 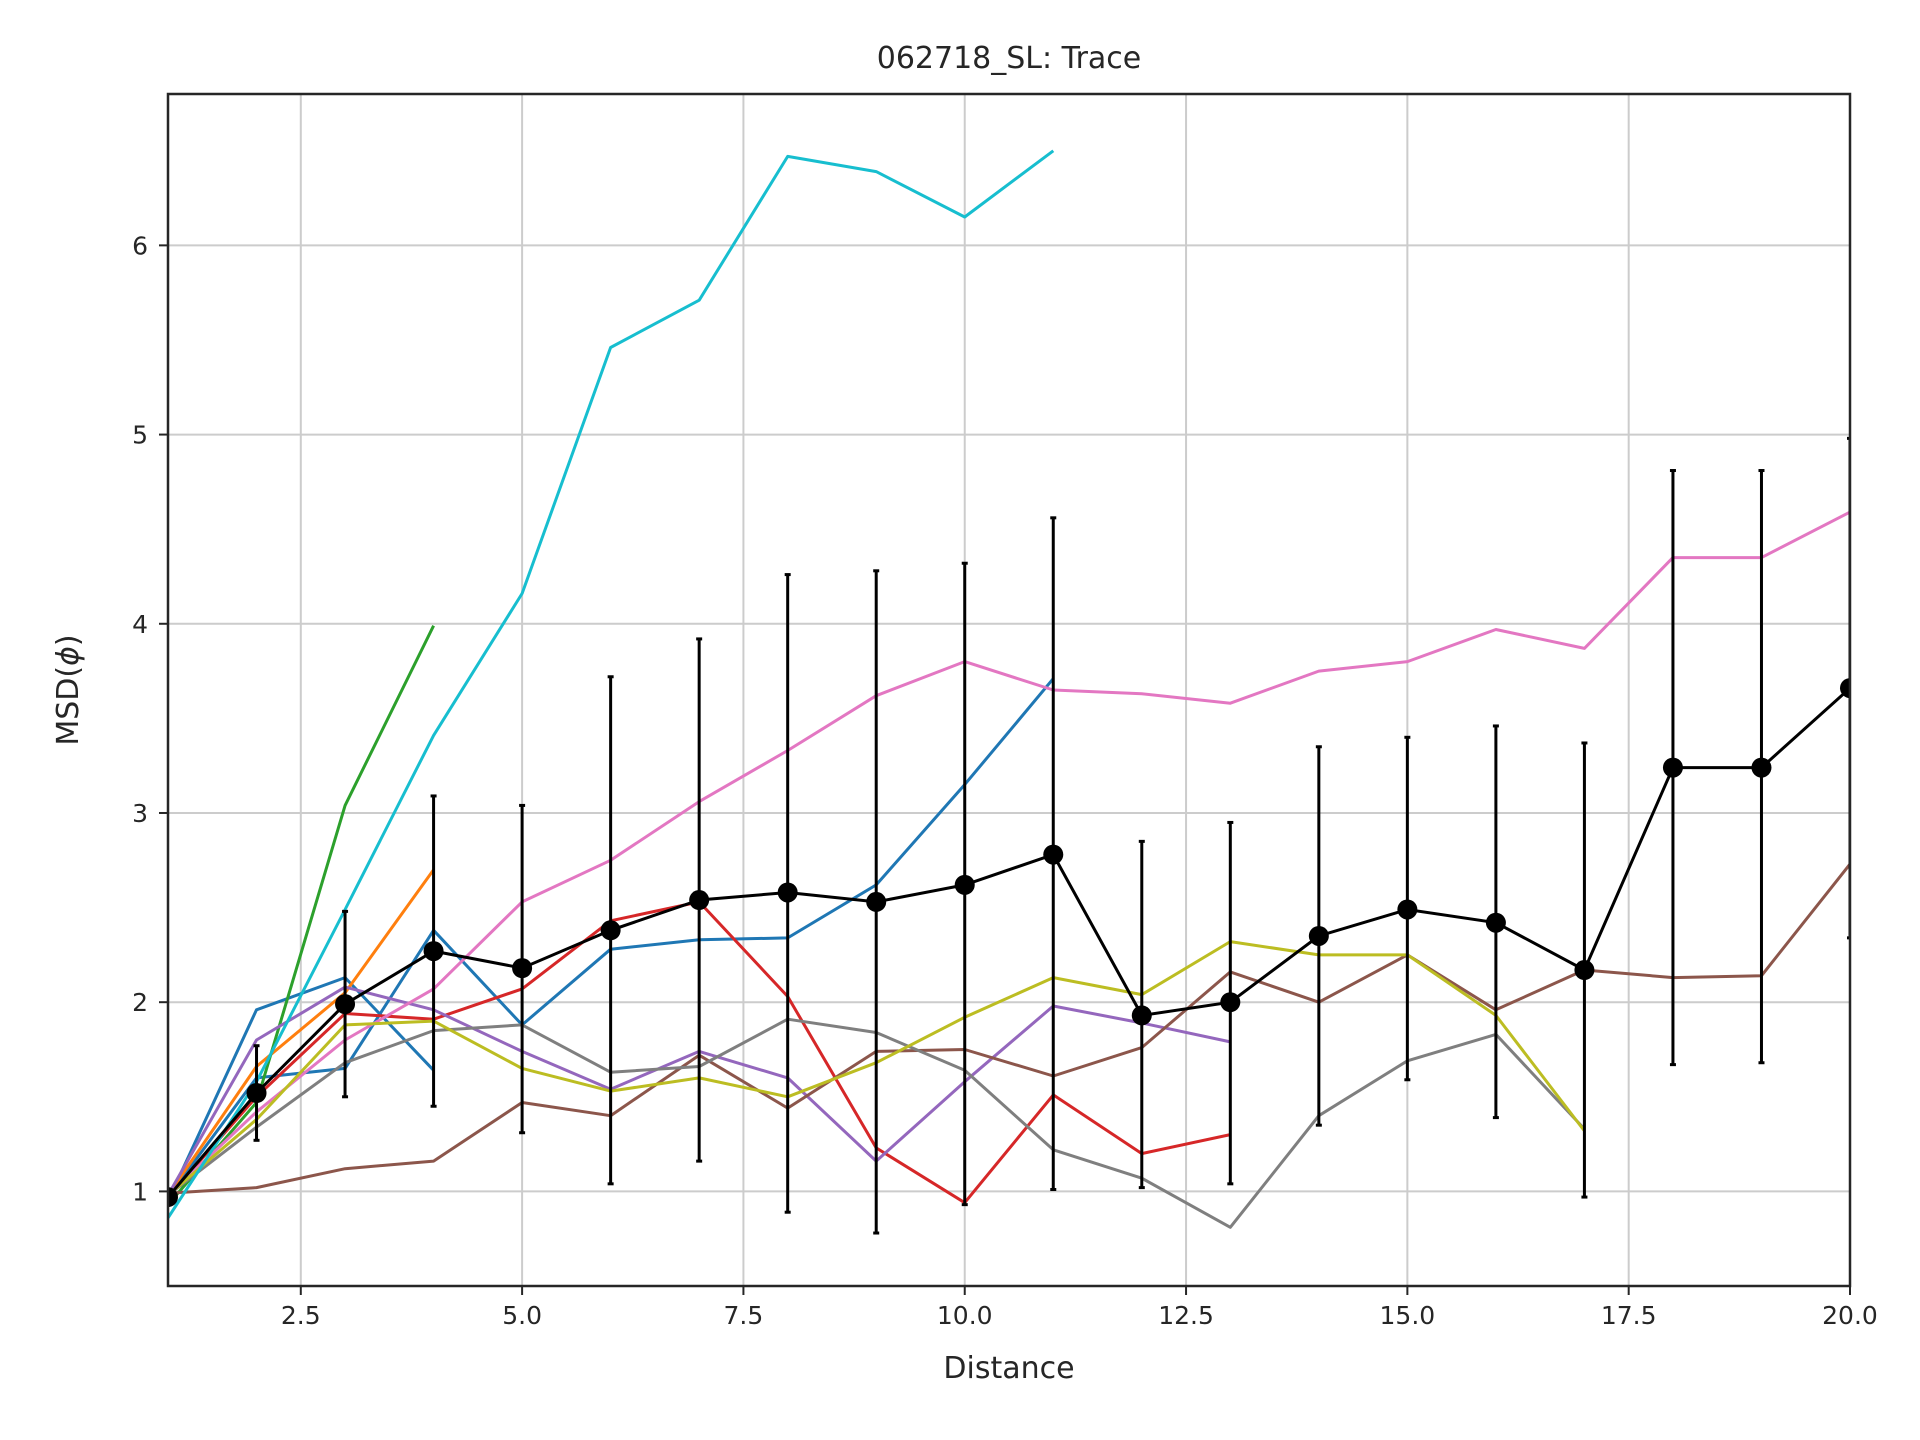 I want to click on y-axis-label: MSD(ϕ), so click(x=68, y=689).